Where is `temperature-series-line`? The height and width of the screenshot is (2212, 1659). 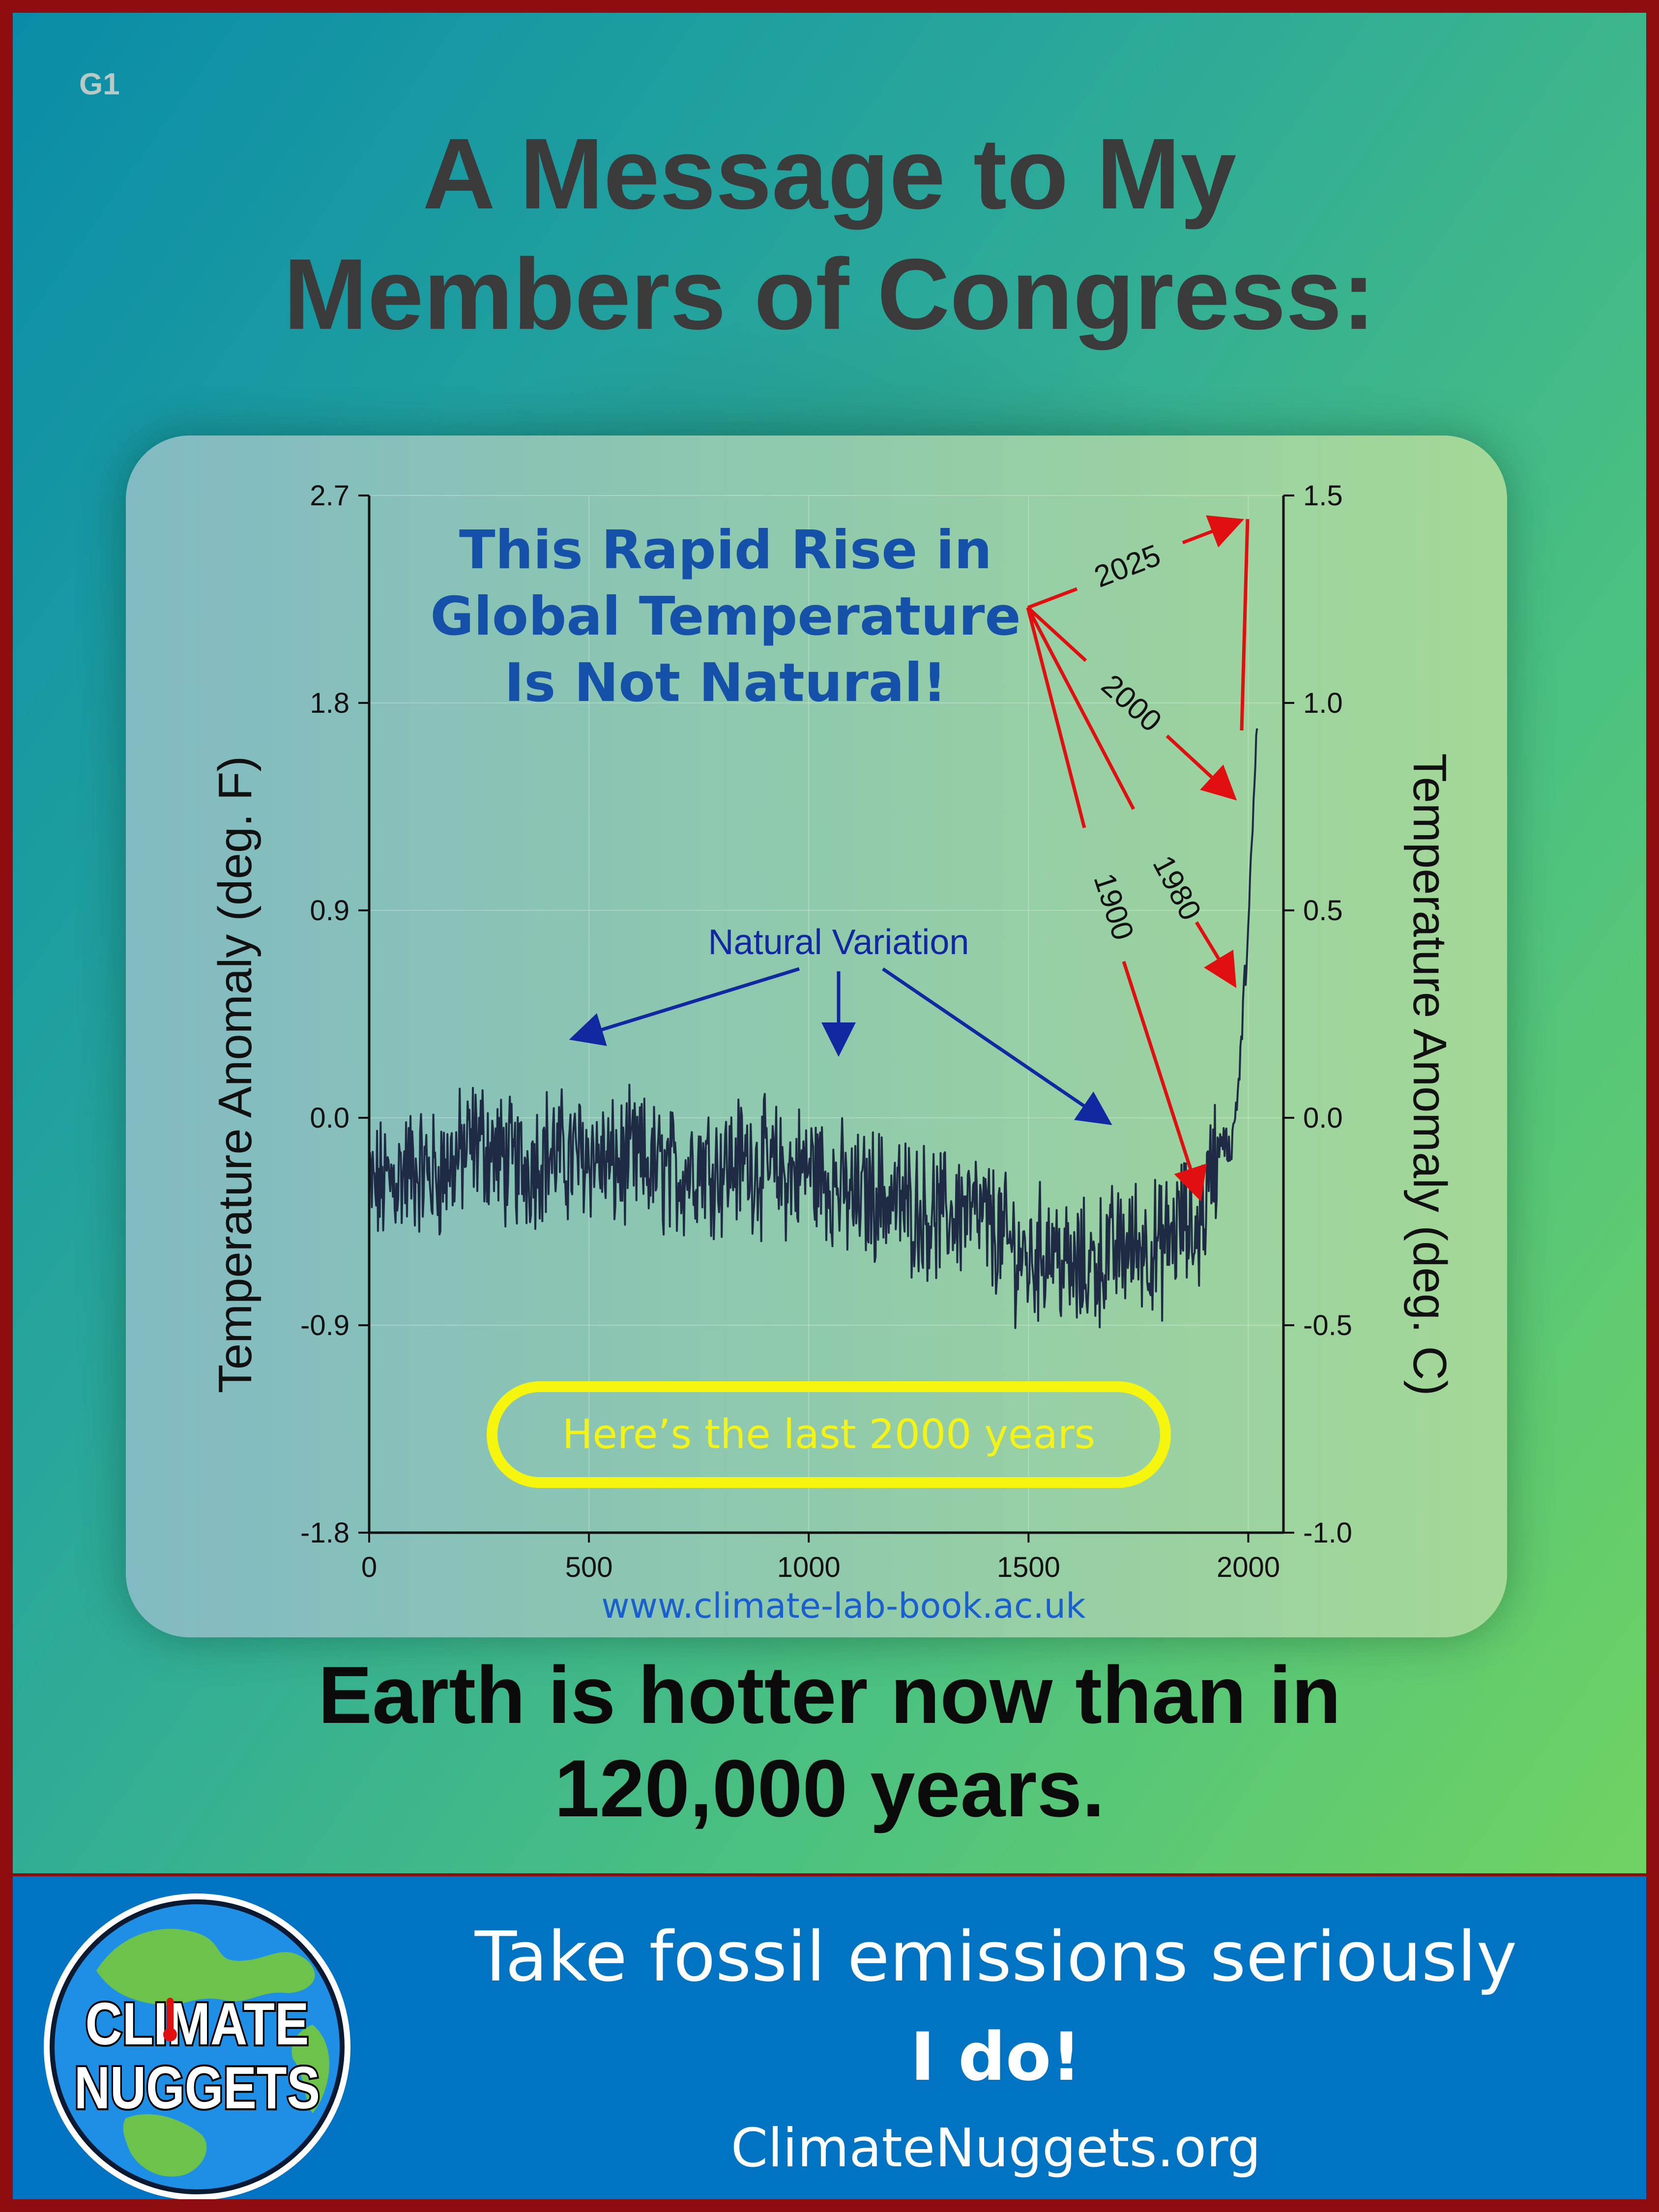 temperature-series-line is located at coordinates (813, 1029).